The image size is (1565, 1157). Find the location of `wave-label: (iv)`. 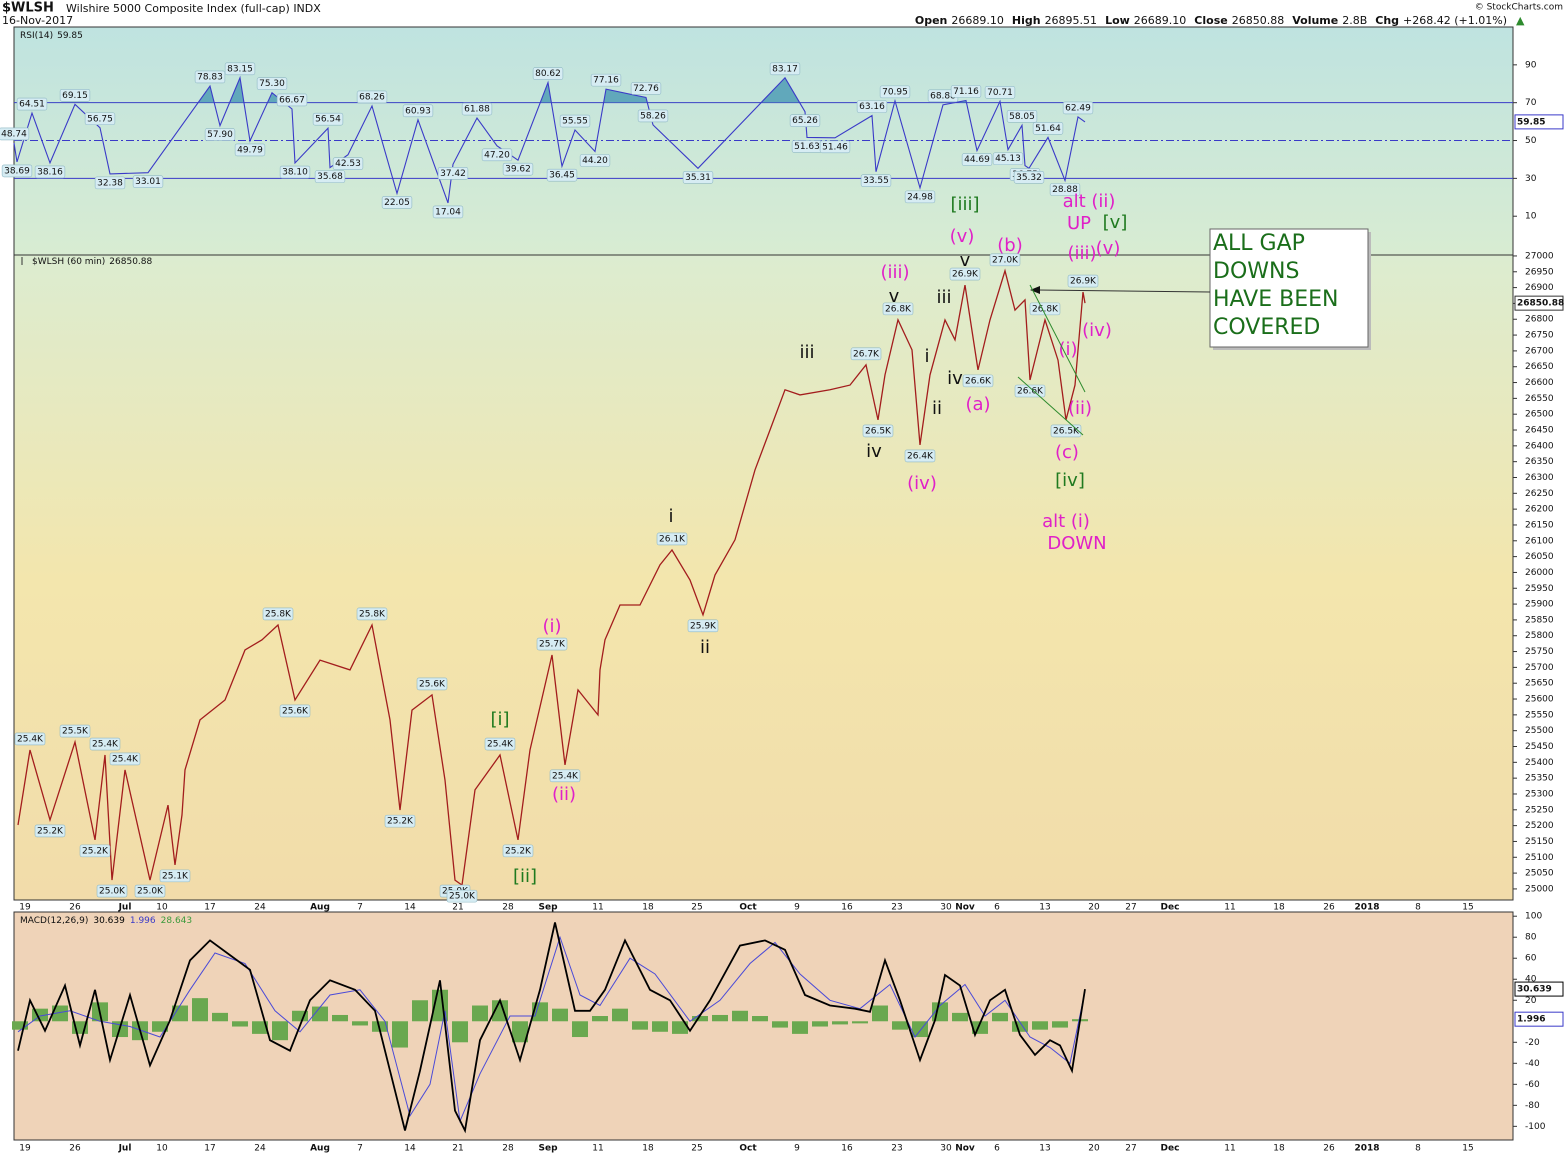

wave-label: (iv) is located at coordinates (1097, 330).